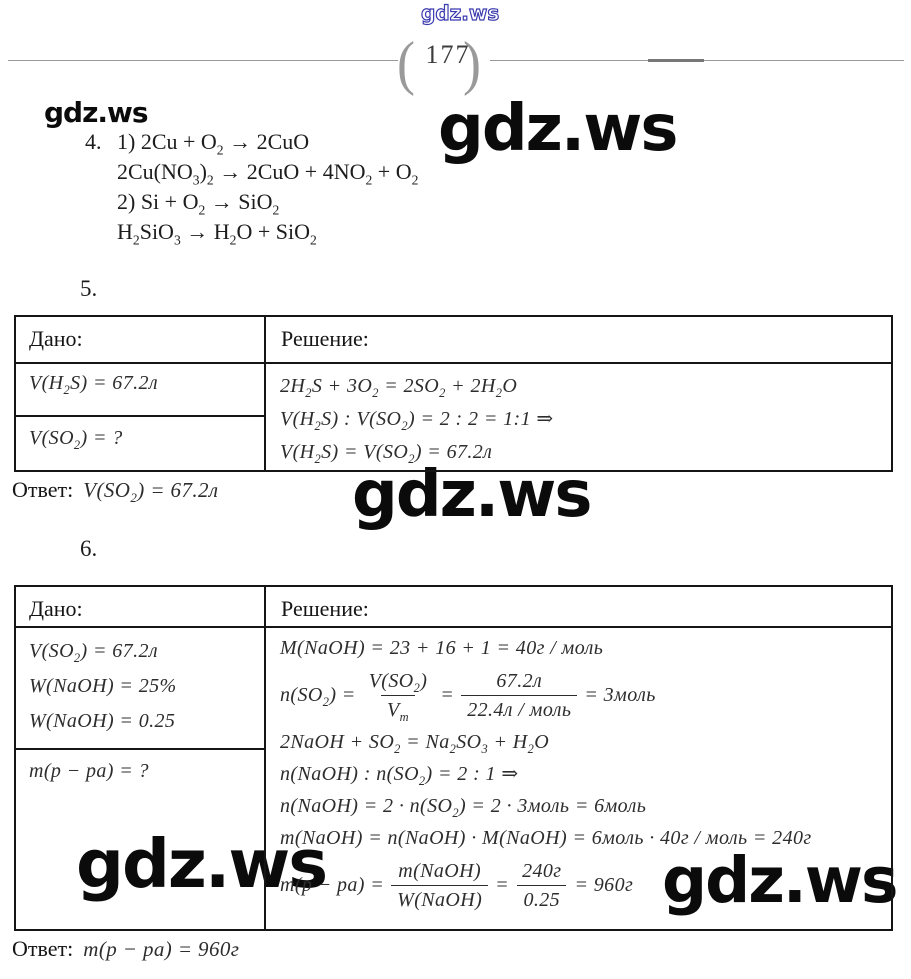  I want to click on solution-line: V(H2S) = V(SO2) = 67.2л, so click(386, 453).